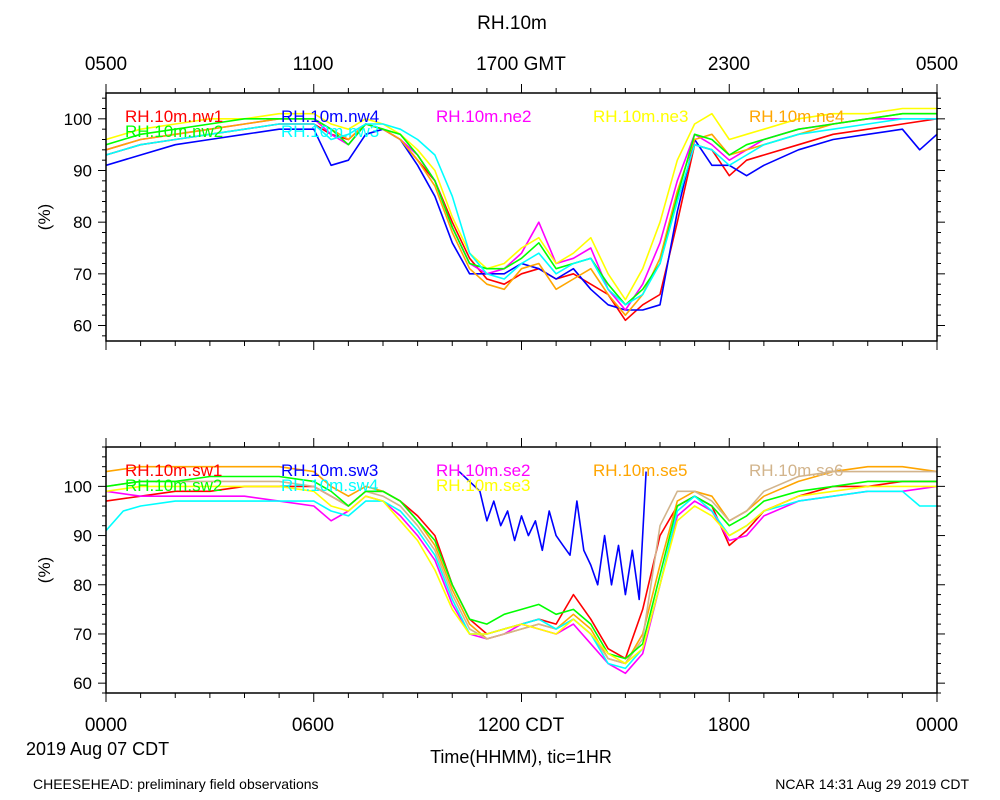 Image resolution: width=1000 pixels, height=800 pixels. What do you see at coordinates (174, 116) in the screenshot?
I see `legend-entry: RH.10m.nw1` at bounding box center [174, 116].